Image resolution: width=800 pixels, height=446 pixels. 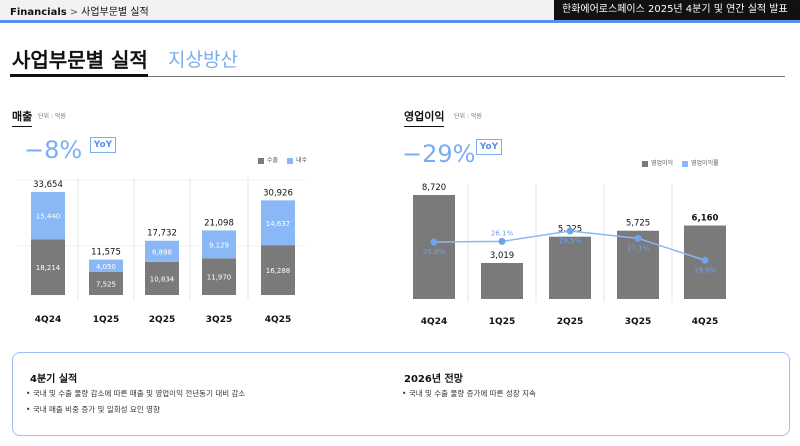 I want to click on op-margin-point-2Q25, so click(x=570, y=231).